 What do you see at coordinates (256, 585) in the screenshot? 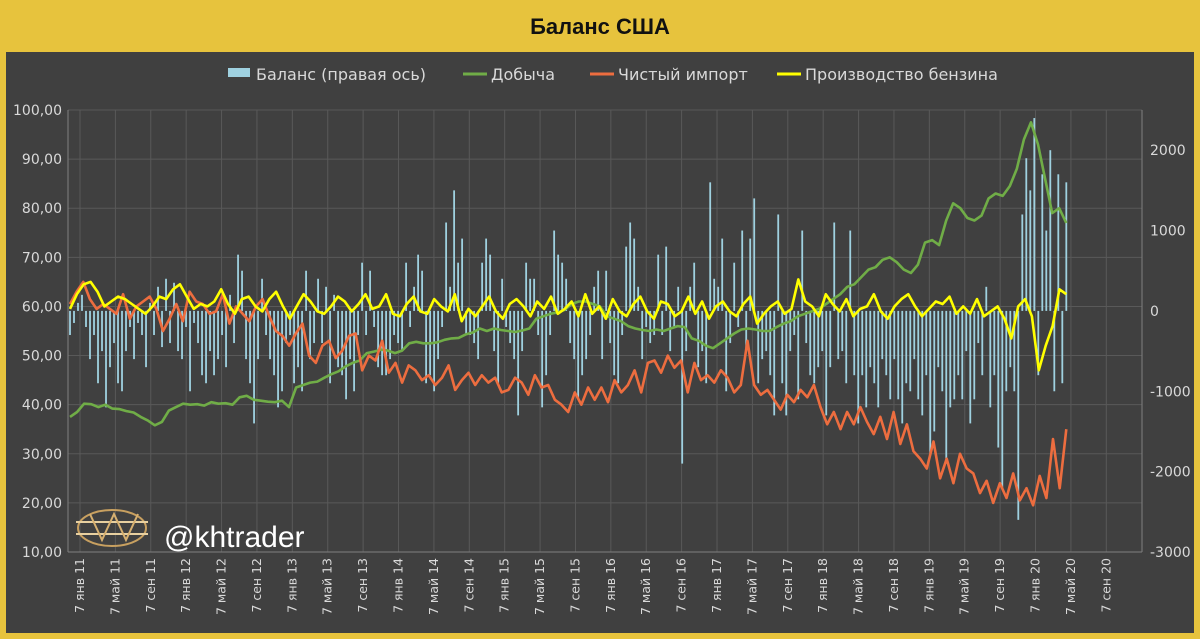
I see `x-tick-label: 7 сен 12` at bounding box center [256, 585].